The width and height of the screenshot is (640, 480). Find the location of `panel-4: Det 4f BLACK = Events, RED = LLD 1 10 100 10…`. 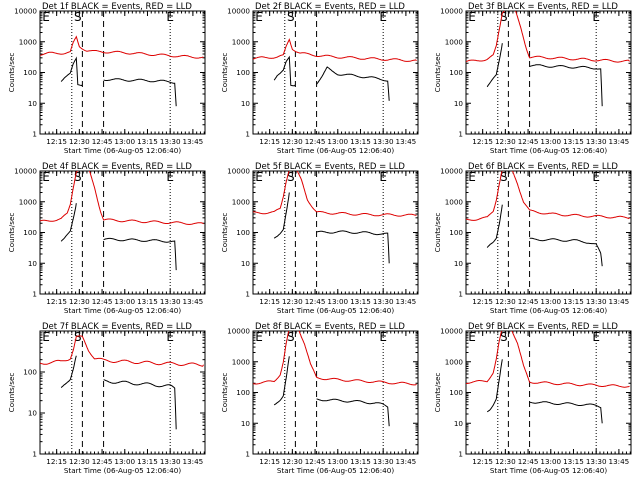

panel-4: Det 4f BLACK = Events, RED = LLD 1 10 100 10… is located at coordinates (106, 238).